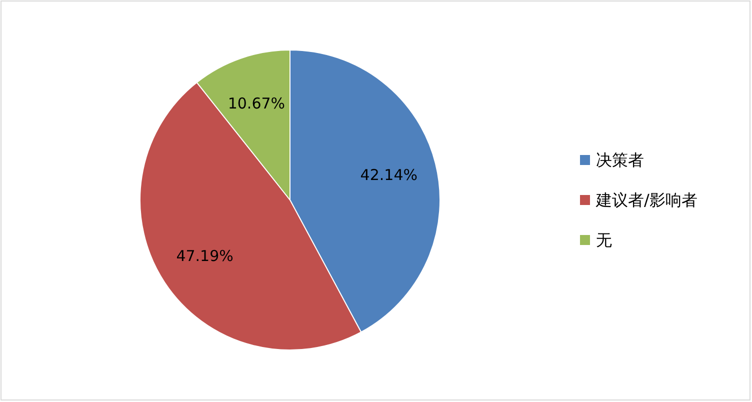 This screenshot has height=402, width=752. Describe the element at coordinates (620, 160) in the screenshot. I see `legend-label: 决策者` at that location.